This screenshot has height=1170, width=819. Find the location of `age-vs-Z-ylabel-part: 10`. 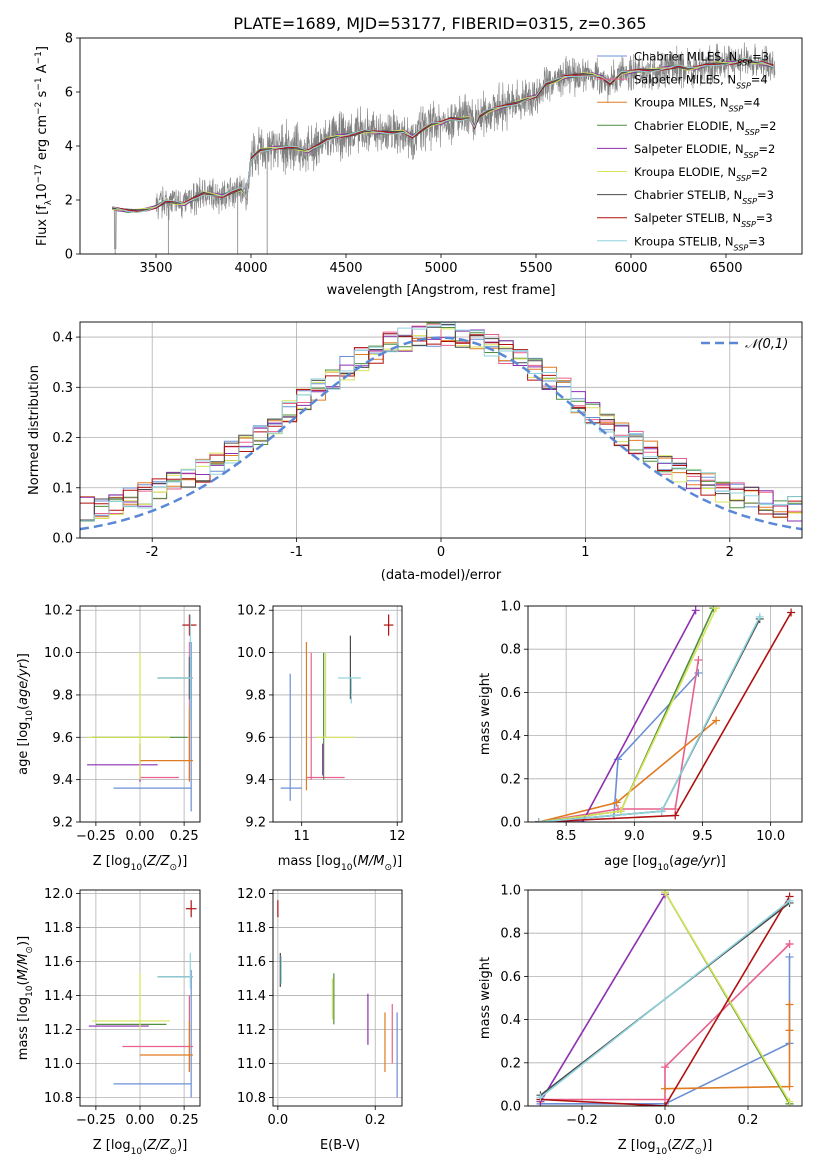

age-vs-Z-ylabel-part: 10 is located at coordinates (30, 716).